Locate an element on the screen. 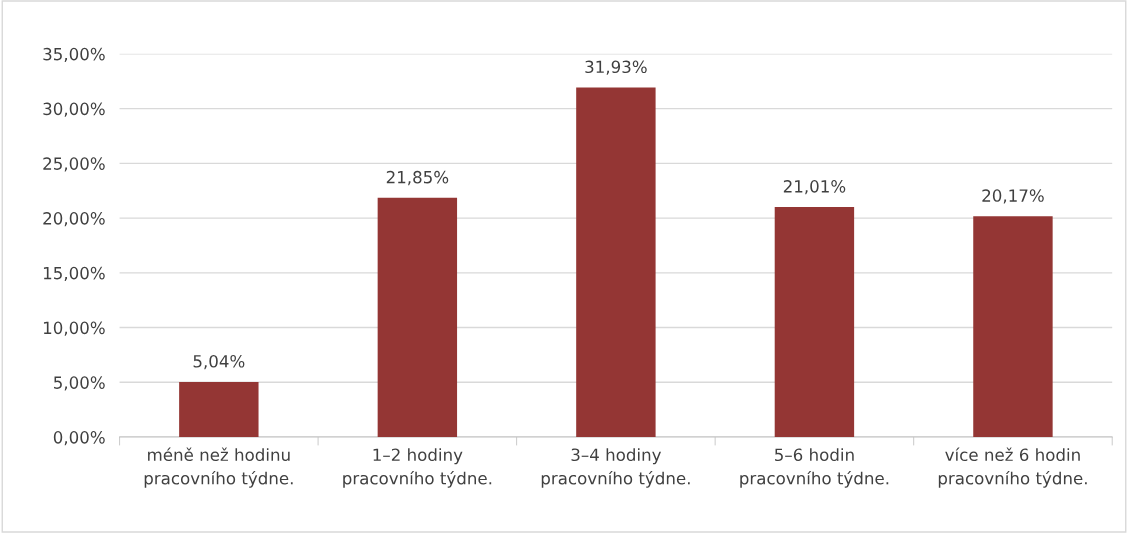  data-label: 21,01% is located at coordinates (814, 187).